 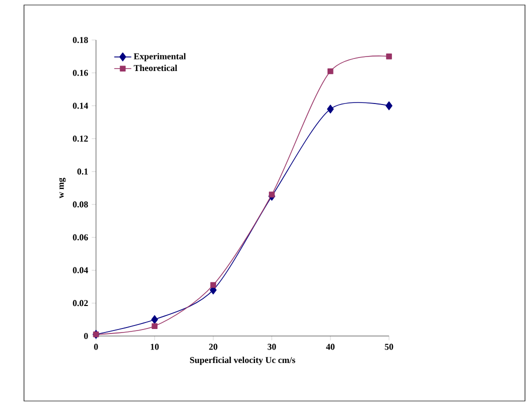 I want to click on legend-label: Theoretical, so click(x=156, y=68).